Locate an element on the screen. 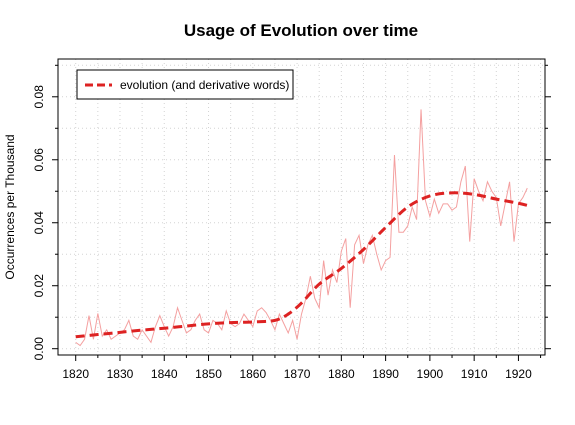 This screenshot has width=575, height=425. y-tick-label: 0.00 is located at coordinates (39, 349).